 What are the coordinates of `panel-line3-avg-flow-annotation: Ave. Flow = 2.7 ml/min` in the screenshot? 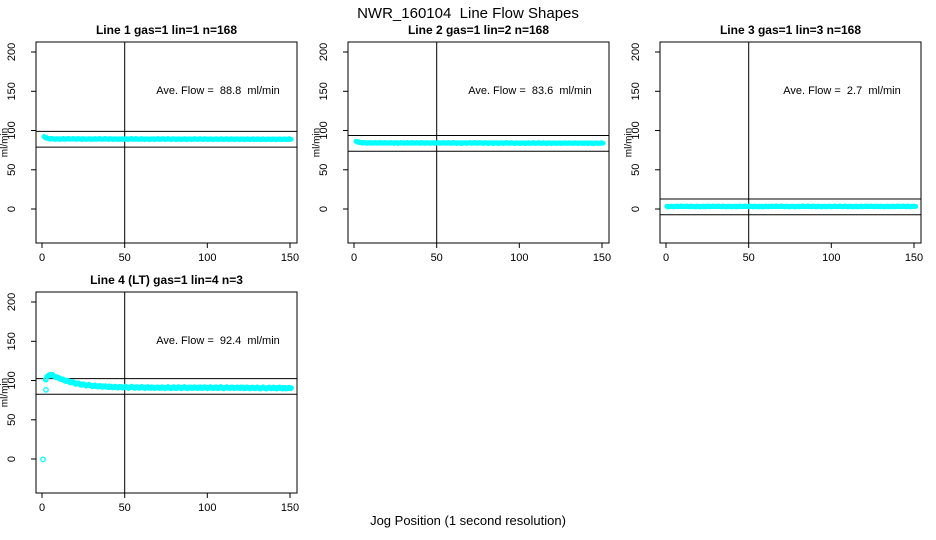 It's located at (842, 91).